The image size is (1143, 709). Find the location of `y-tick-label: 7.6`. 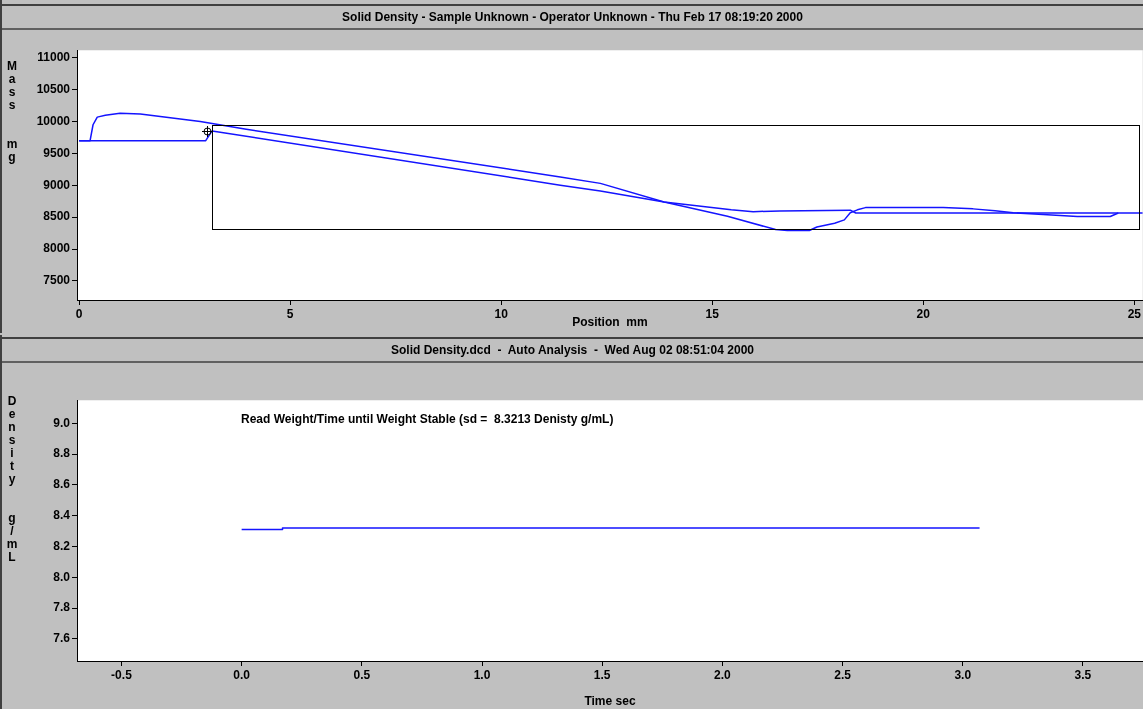

y-tick-label: 7.6 is located at coordinates (62, 638).